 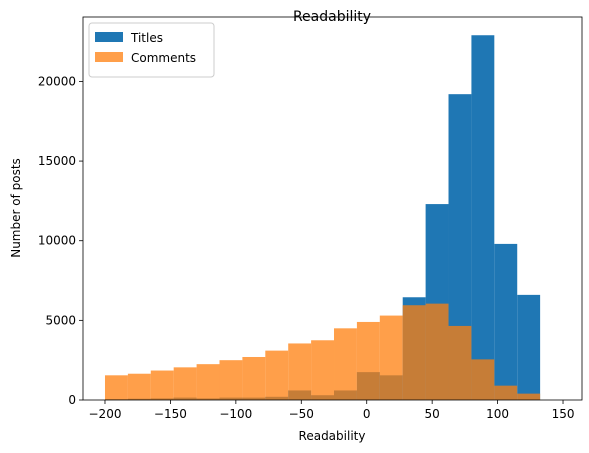 I want to click on x-tick-label: −50, so click(x=301, y=414).